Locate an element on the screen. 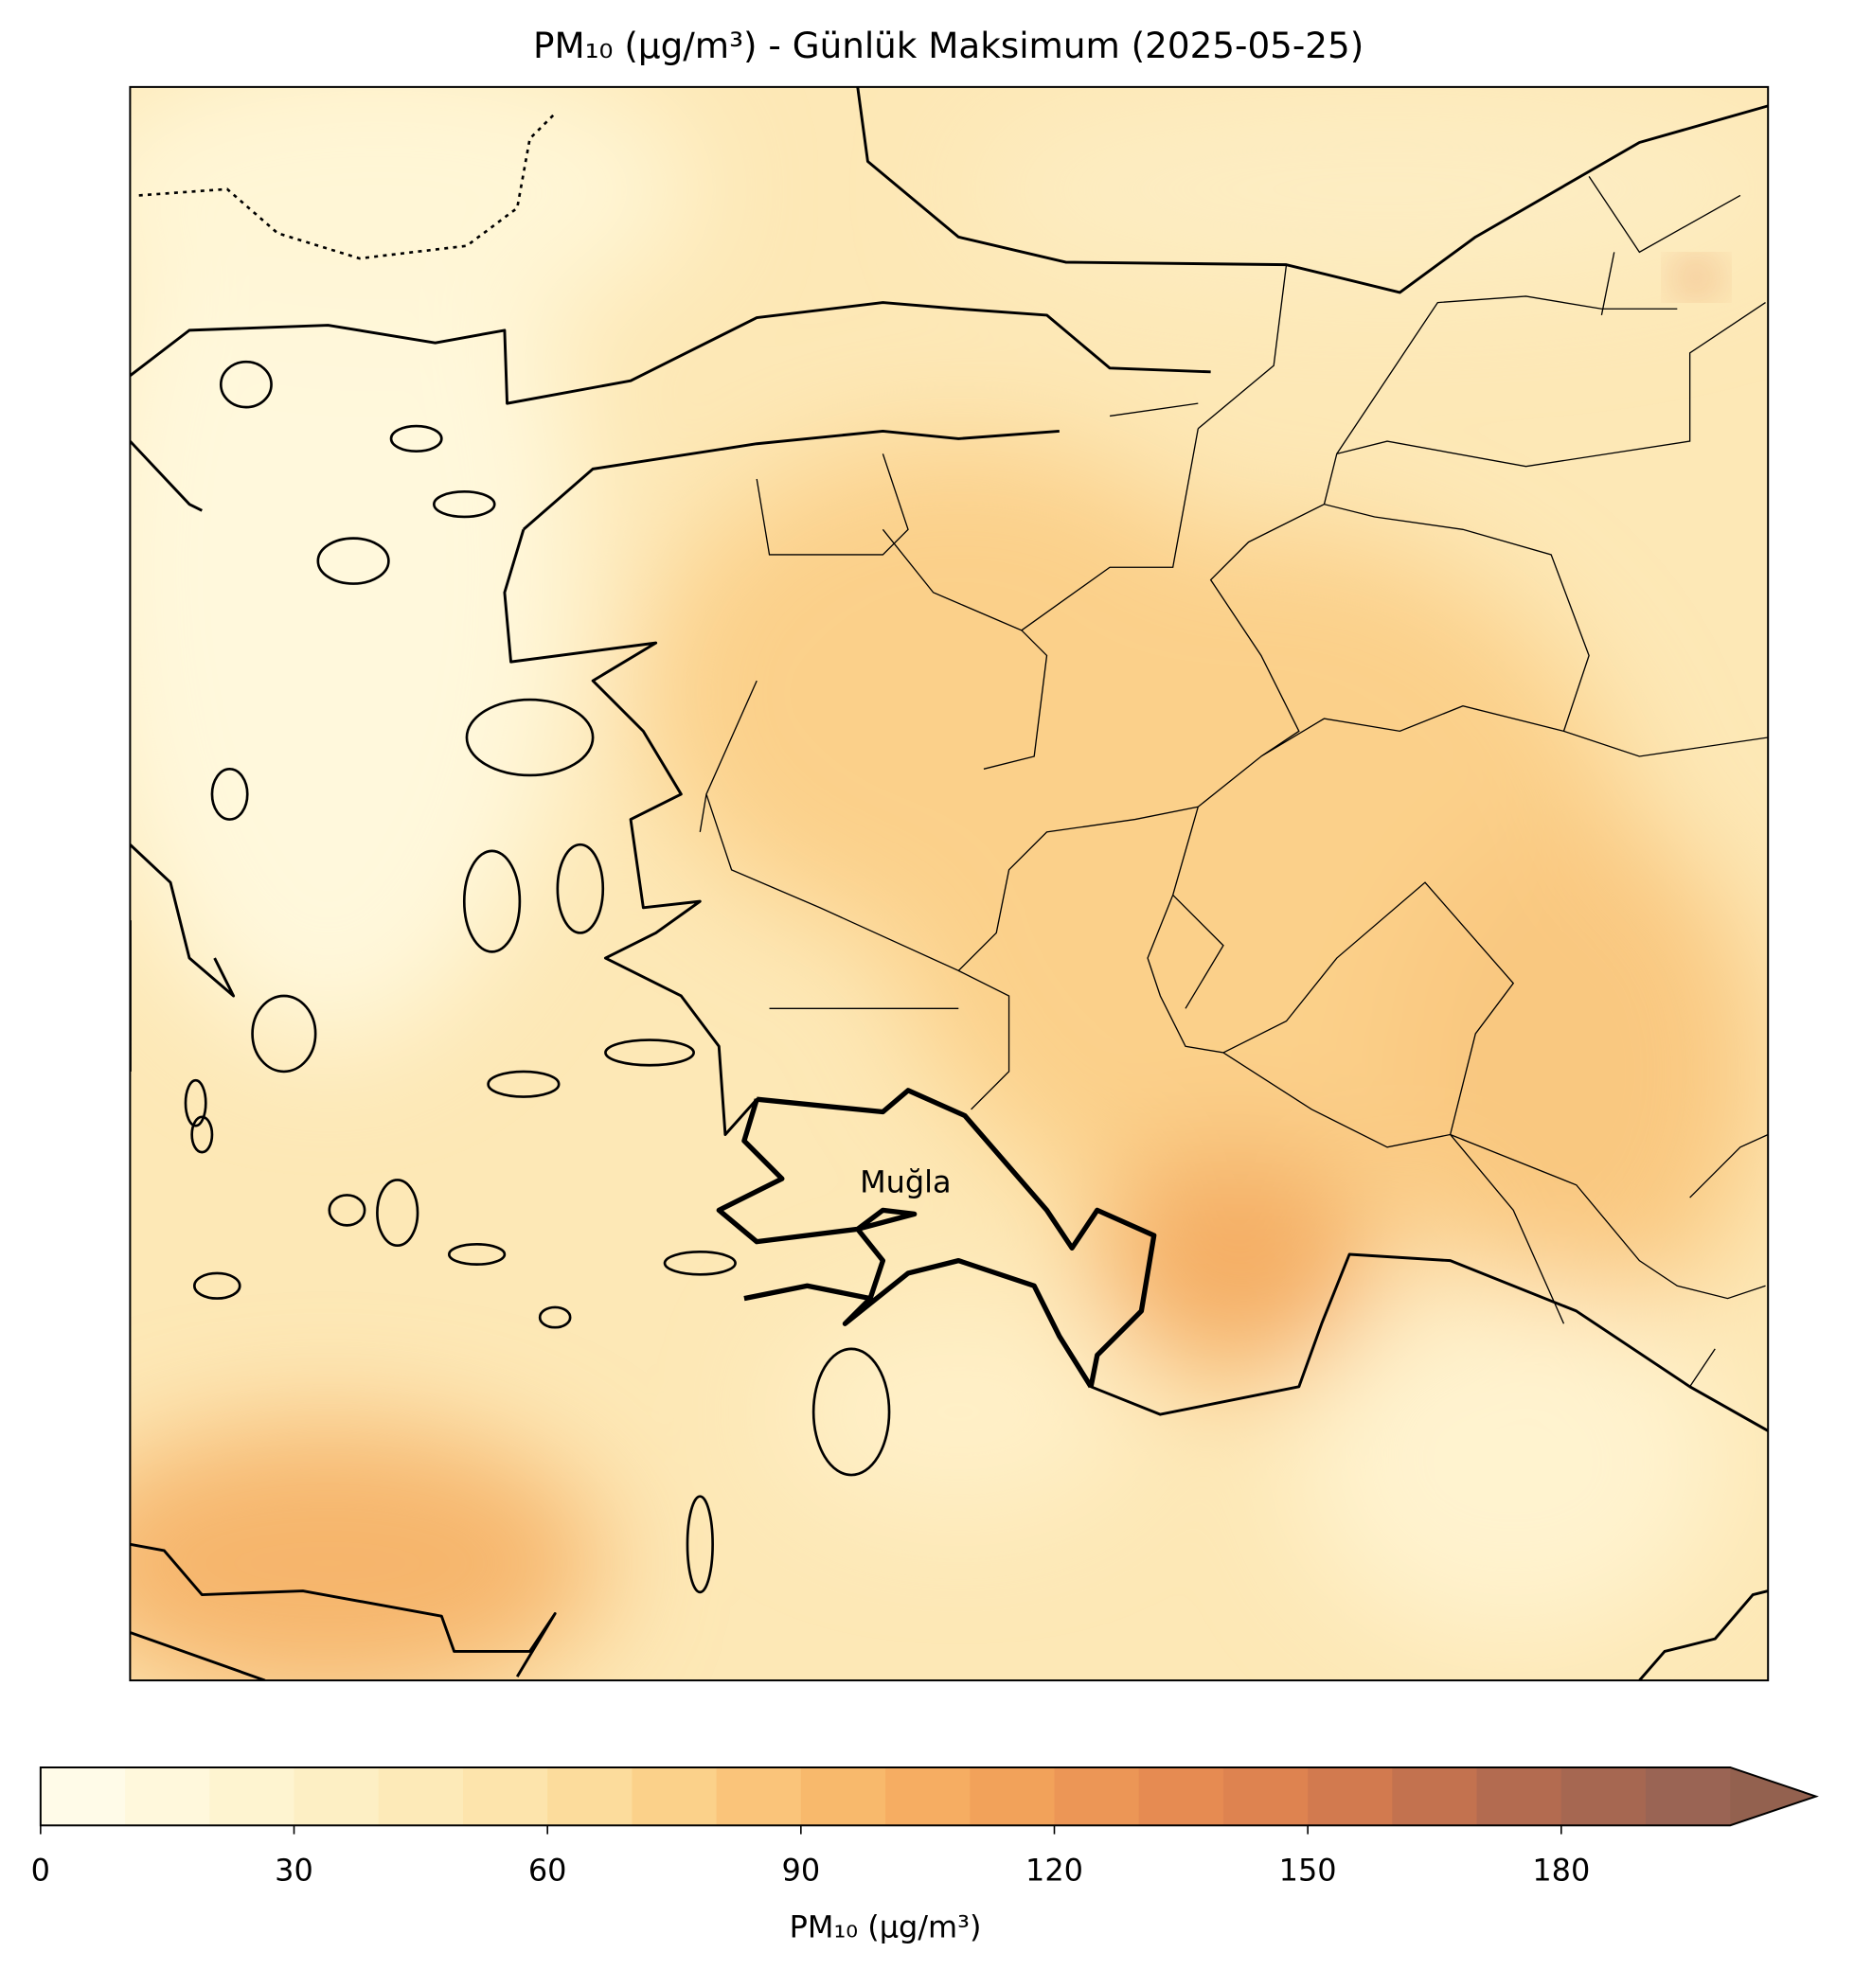  colorbar: 0 30 60 90 120 150 180 is located at coordinates (925, 1827).